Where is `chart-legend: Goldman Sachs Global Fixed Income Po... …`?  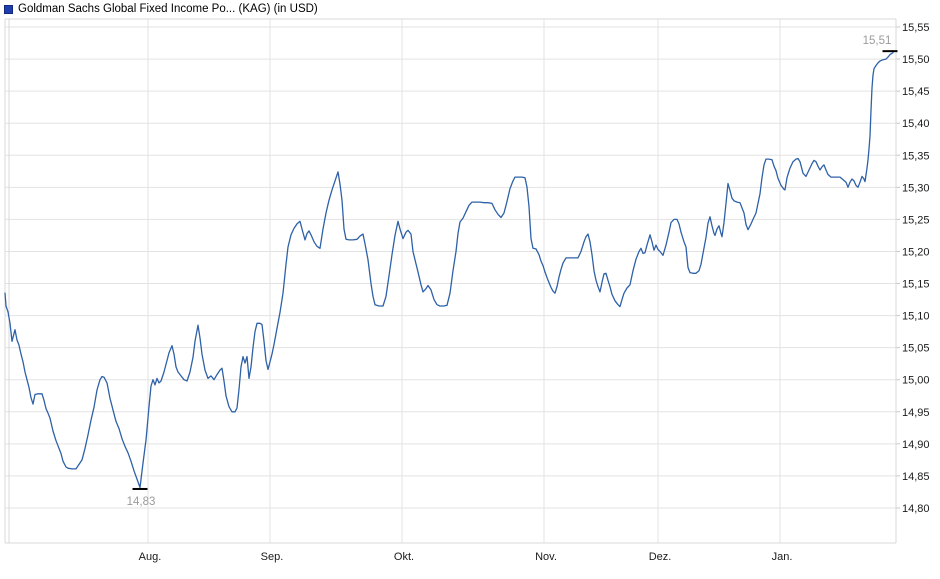
chart-legend: Goldman Sachs Global Fixed Income Po... … is located at coordinates (159, 9).